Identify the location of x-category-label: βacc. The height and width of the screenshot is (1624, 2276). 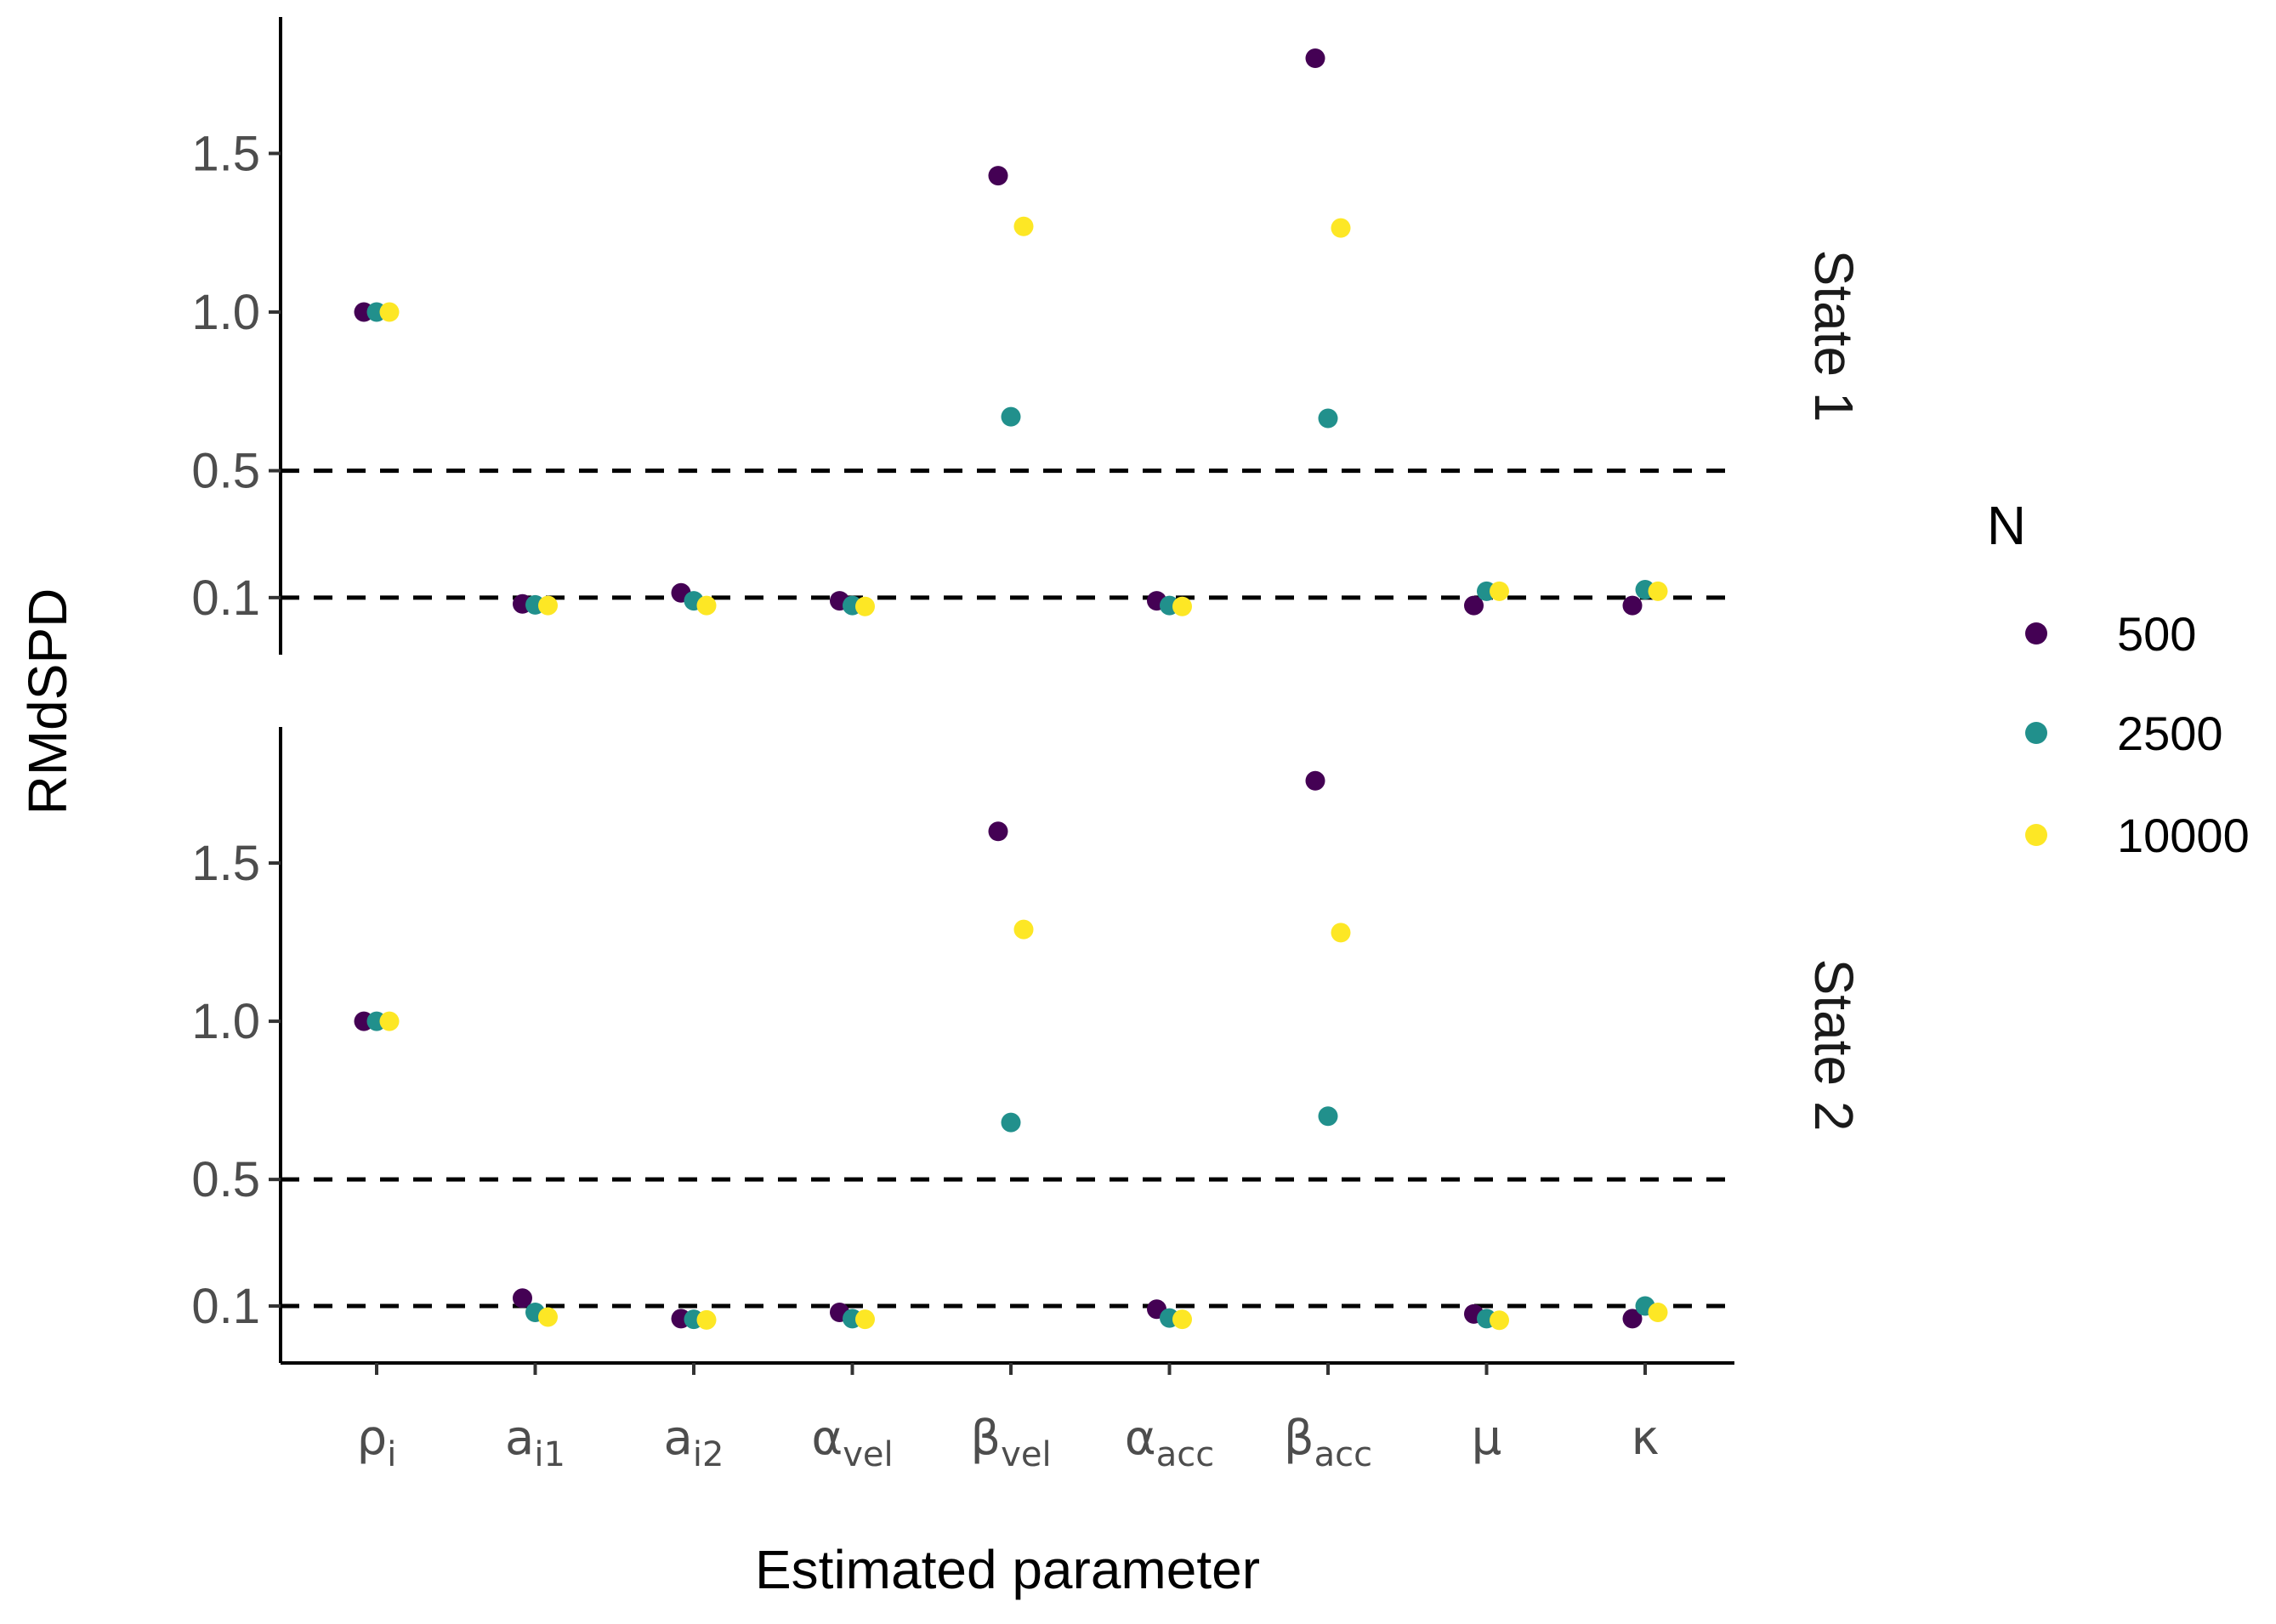
(1328, 1442).